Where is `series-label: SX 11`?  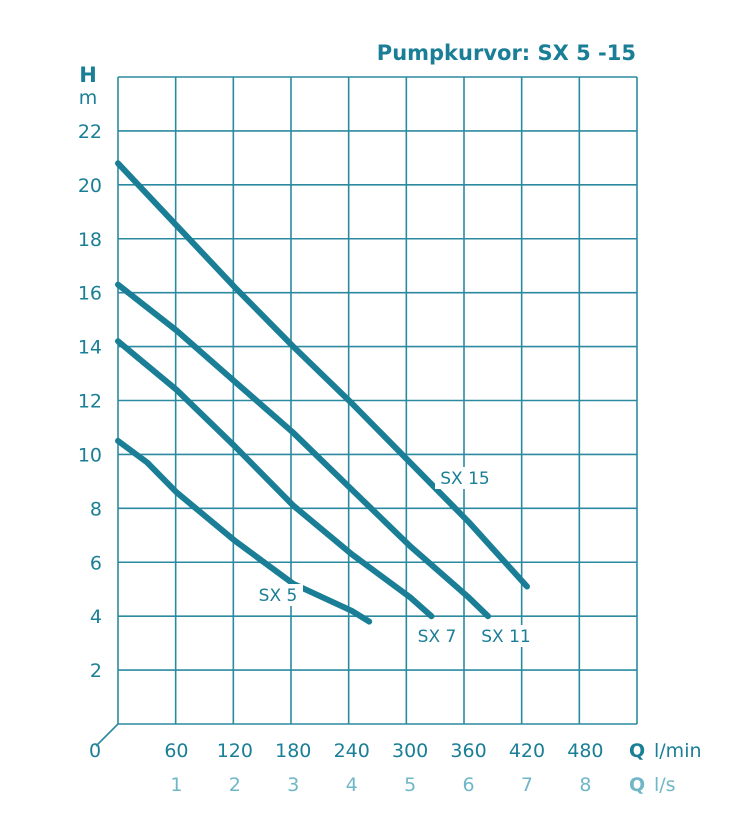 series-label: SX 11 is located at coordinates (505, 637).